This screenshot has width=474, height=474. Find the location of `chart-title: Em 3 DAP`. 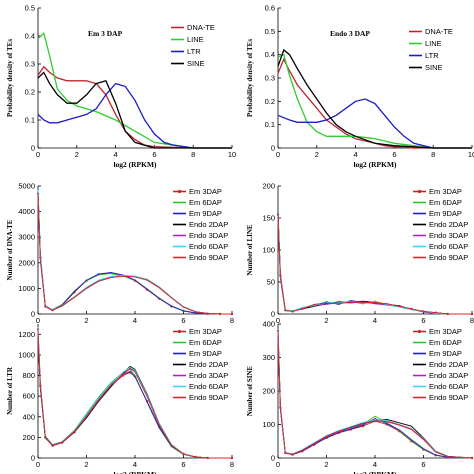

chart-title: Em 3 DAP is located at coordinates (105, 33).